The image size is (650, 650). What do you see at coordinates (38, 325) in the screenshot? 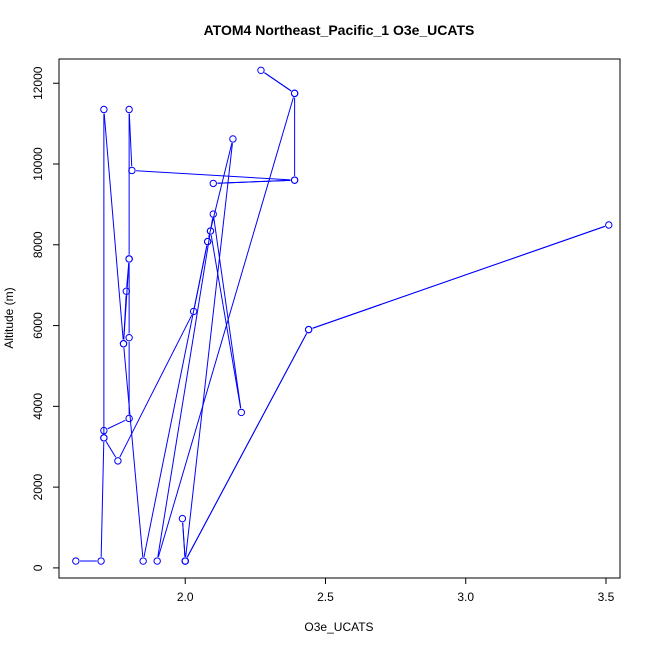
I see `y-tick-label: 6000` at bounding box center [38, 325].